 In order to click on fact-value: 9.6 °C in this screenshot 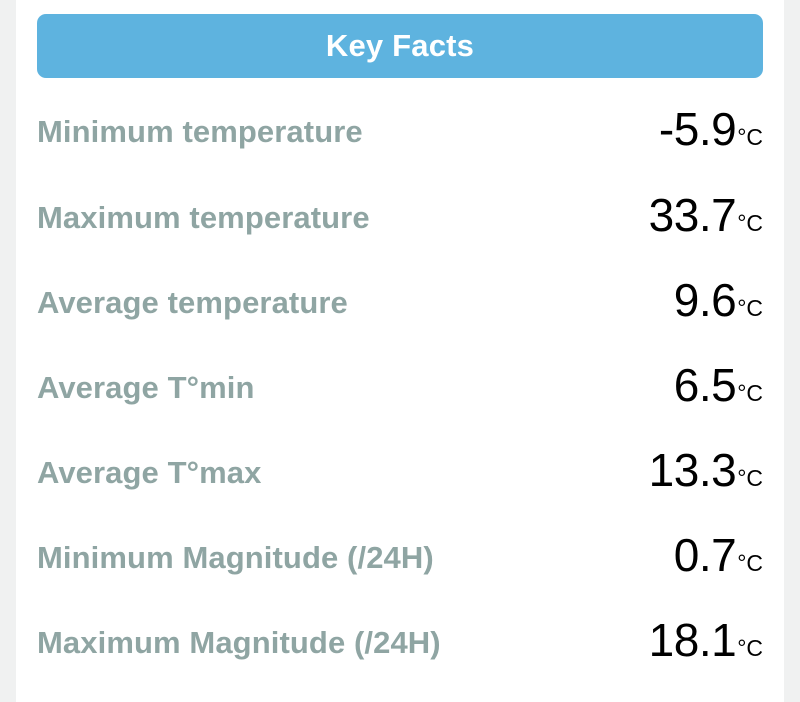, I will do `click(718, 300)`.